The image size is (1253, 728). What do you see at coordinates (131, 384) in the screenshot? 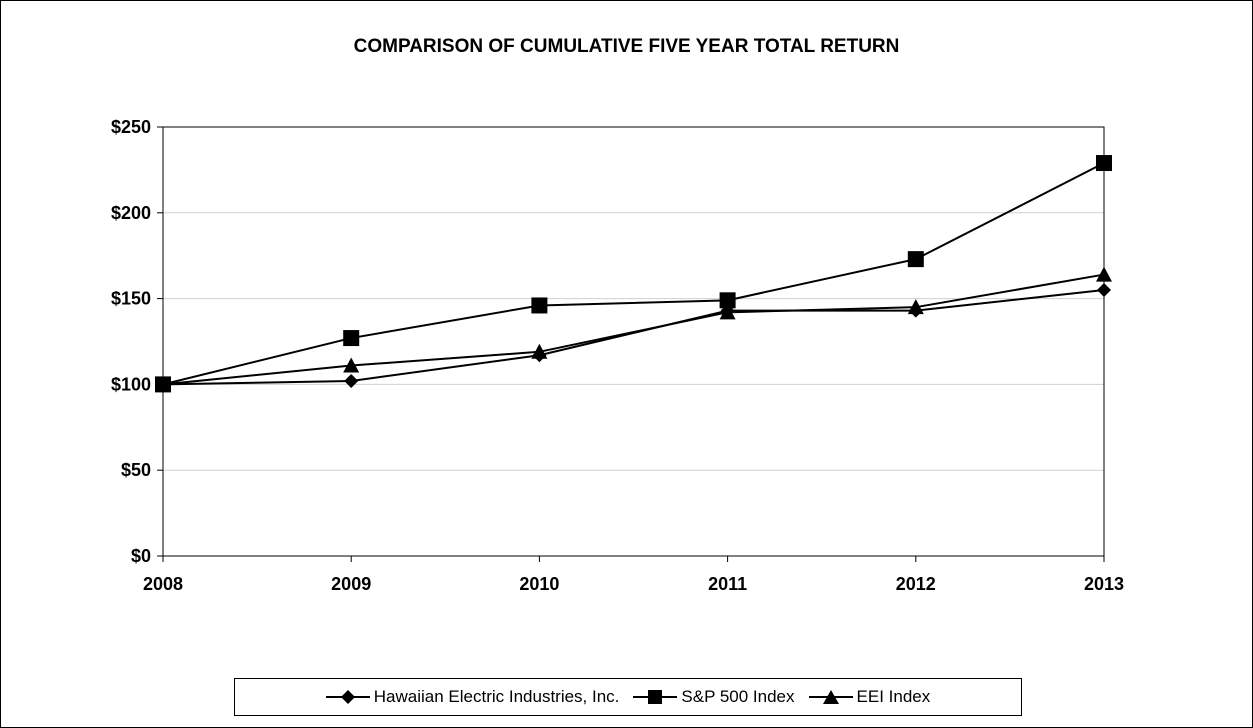
I see `y-tick-label: $100` at bounding box center [131, 384].